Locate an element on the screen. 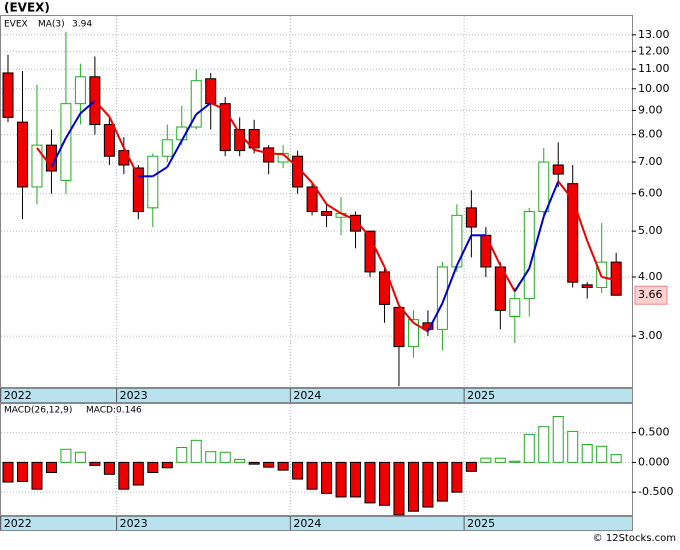 The height and width of the screenshot is (550, 680). y-tick-label: 11.00 is located at coordinates (654, 68).